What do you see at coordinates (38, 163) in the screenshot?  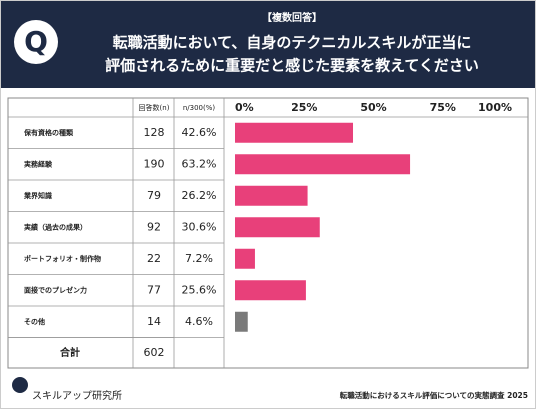 I see `category-label: 実務経験` at bounding box center [38, 163].